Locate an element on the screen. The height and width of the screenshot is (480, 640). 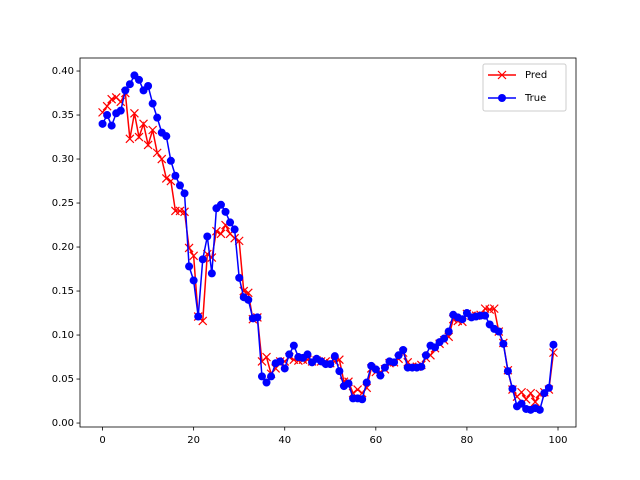
legend-label: True is located at coordinates (535, 98).